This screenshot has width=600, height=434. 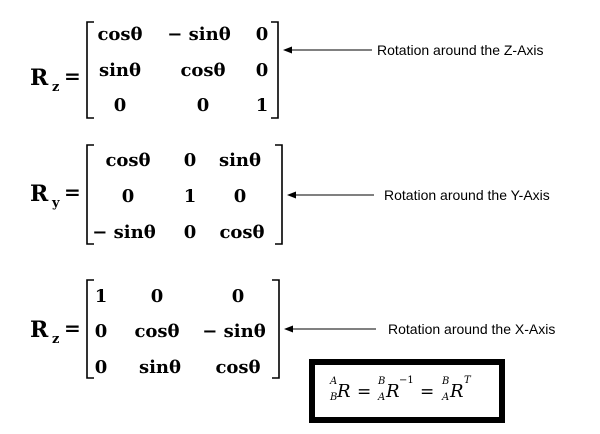 What do you see at coordinates (427, 392) in the screenshot?
I see `formula-equals-2: =` at bounding box center [427, 392].